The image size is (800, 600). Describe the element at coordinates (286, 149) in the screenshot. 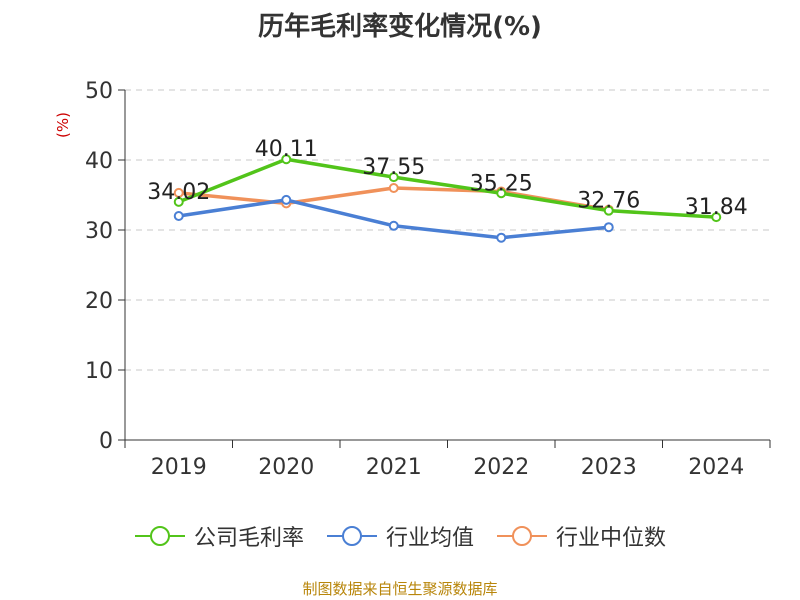

I see `data-label: 40.11` at that location.